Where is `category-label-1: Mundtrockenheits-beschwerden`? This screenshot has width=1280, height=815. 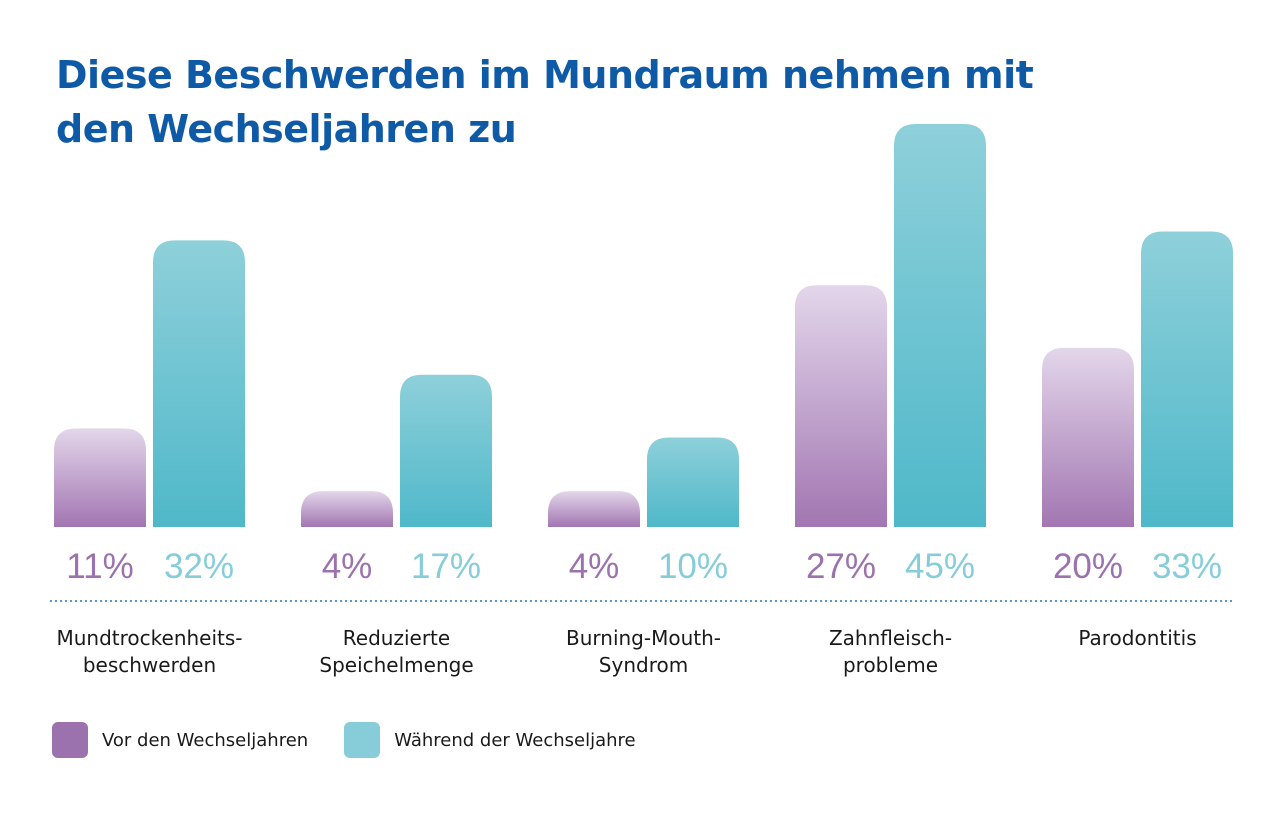
category-label-1: Mundtrockenheits-beschwerden is located at coordinates (149, 651).